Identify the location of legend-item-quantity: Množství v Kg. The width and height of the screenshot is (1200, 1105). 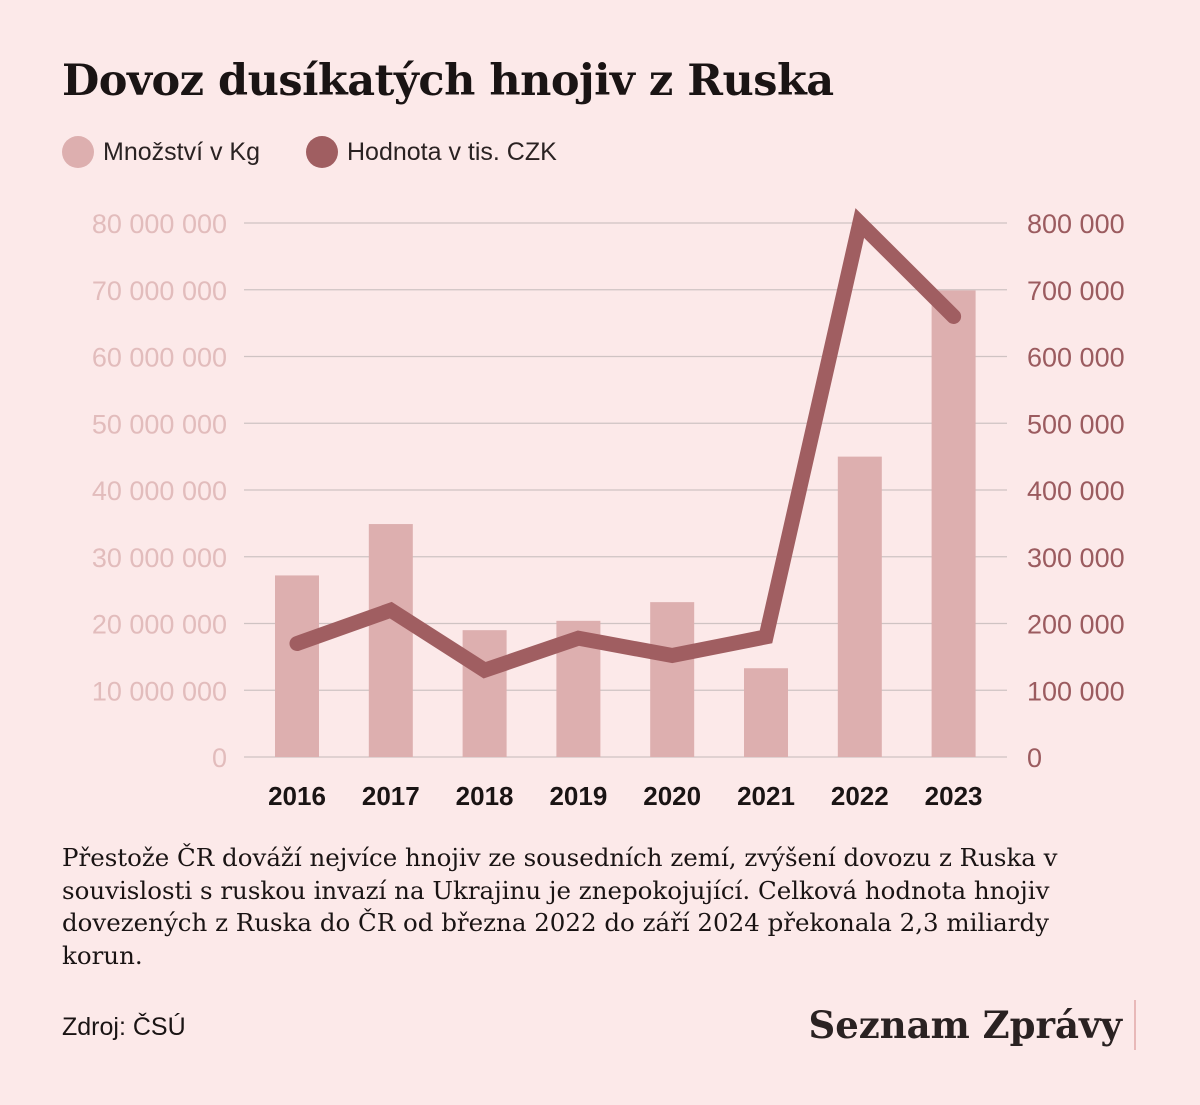
(161, 152).